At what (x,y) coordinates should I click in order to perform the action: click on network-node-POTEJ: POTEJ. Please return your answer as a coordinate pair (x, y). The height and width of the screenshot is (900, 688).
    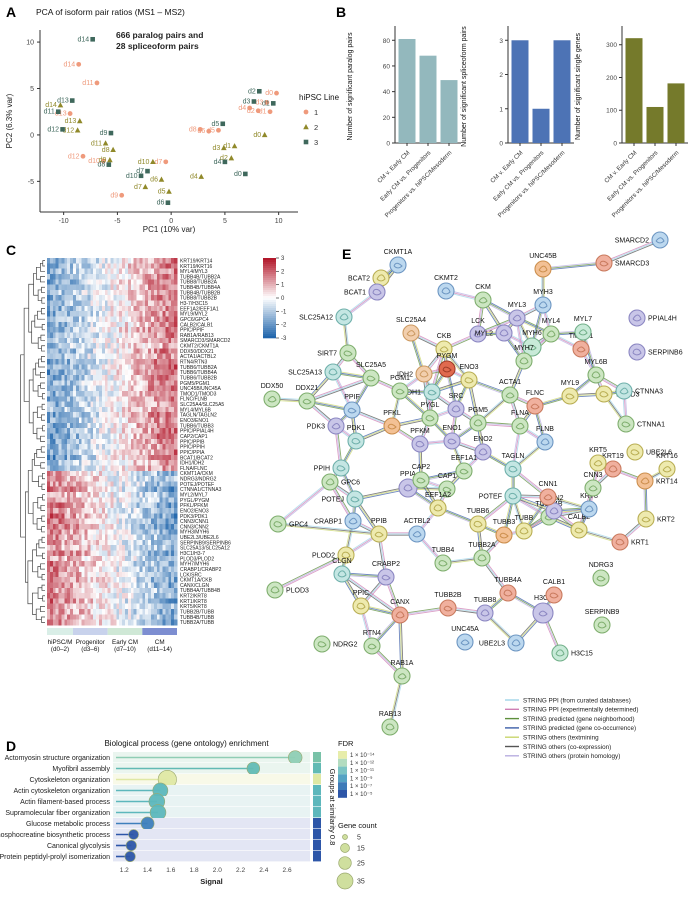
    Looking at the image, I should click on (342, 499).